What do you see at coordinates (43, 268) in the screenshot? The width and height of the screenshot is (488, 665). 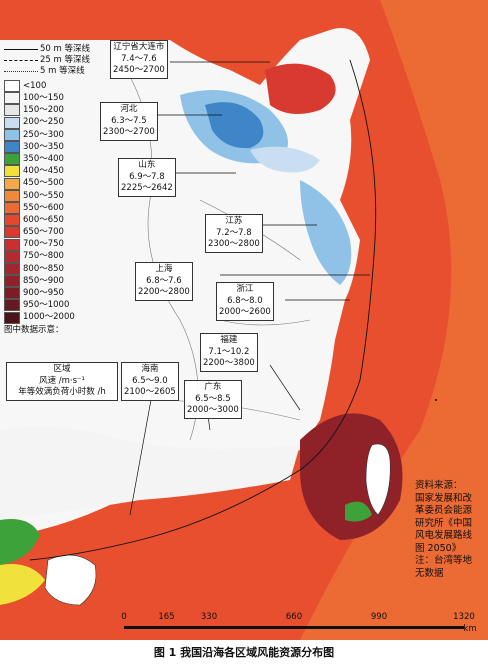 I see `legend-label: 800～850` at bounding box center [43, 268].